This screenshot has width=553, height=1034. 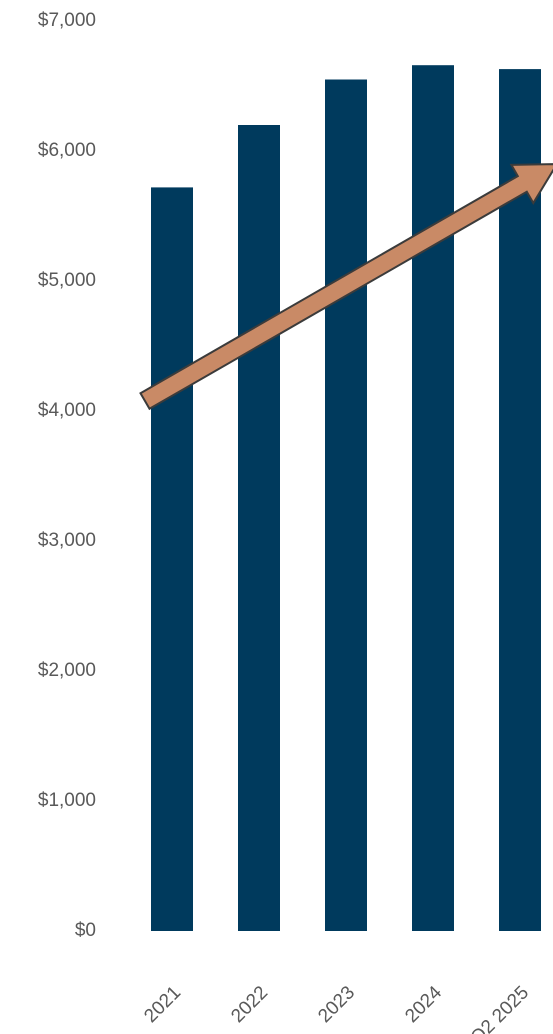 What do you see at coordinates (346, 505) in the screenshot?
I see `bar-2023` at bounding box center [346, 505].